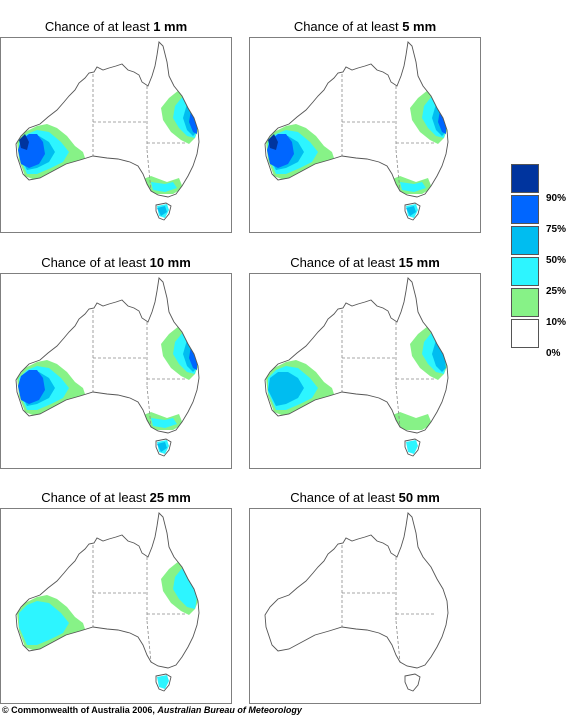 This screenshot has height=716, width=570. What do you see at coordinates (556, 198) in the screenshot?
I see `legend-label-90: 90%` at bounding box center [556, 198].